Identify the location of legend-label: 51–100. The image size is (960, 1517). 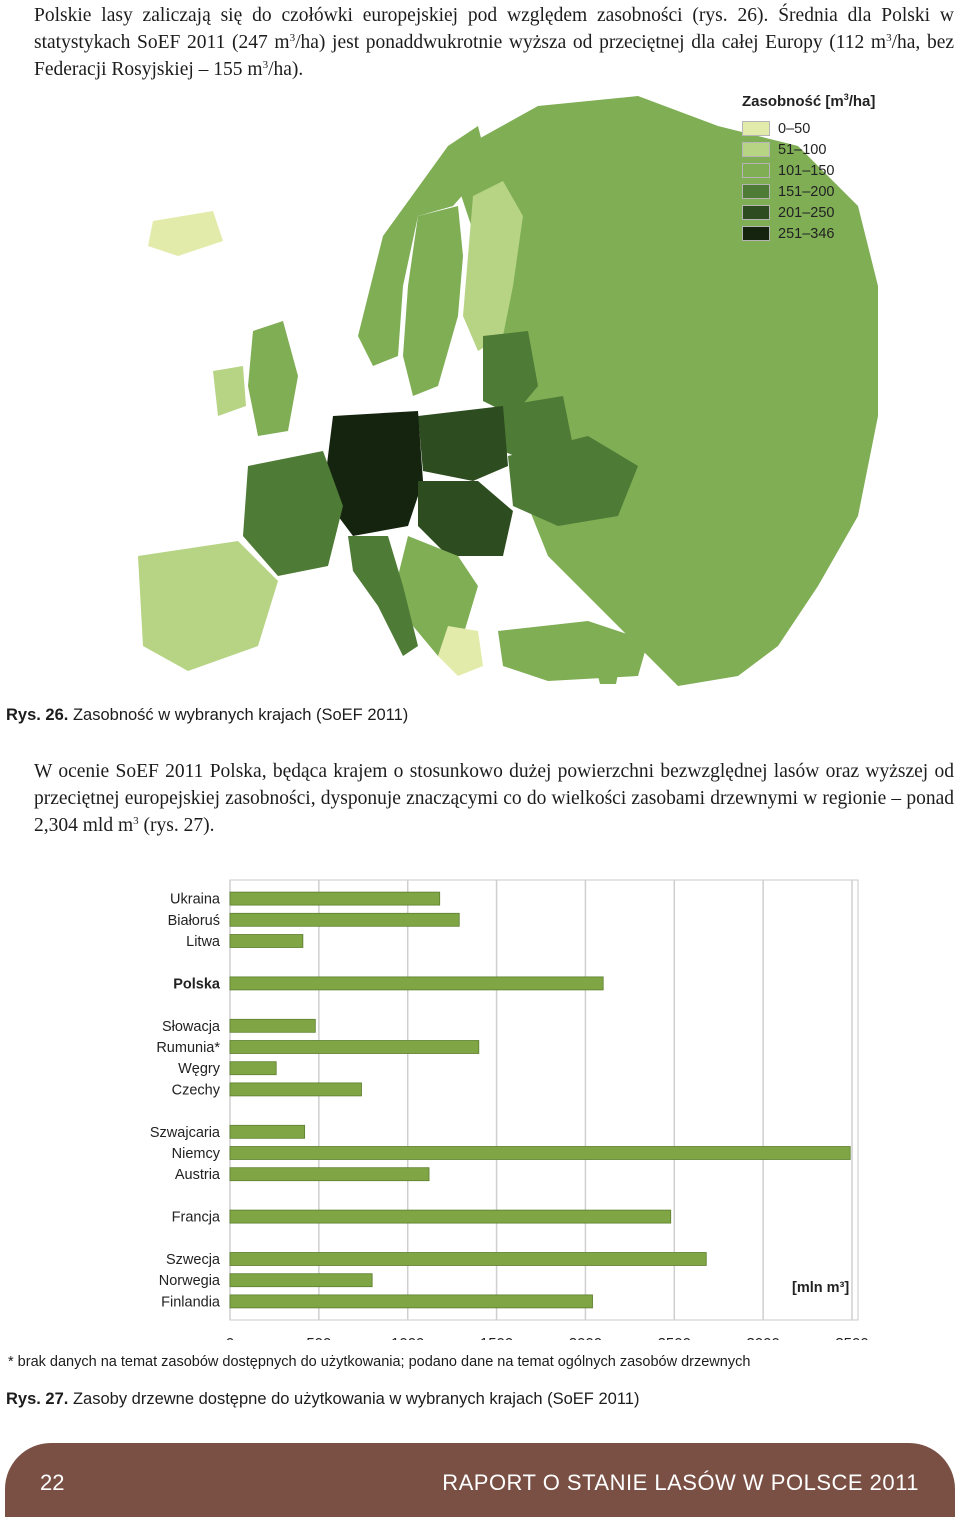
(802, 149).